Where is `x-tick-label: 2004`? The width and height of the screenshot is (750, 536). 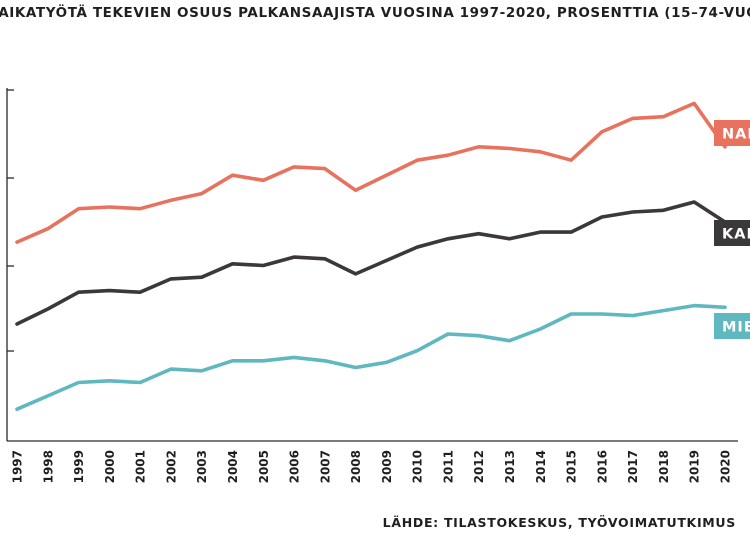
x-tick-label: 2004 is located at coordinates (233, 466).